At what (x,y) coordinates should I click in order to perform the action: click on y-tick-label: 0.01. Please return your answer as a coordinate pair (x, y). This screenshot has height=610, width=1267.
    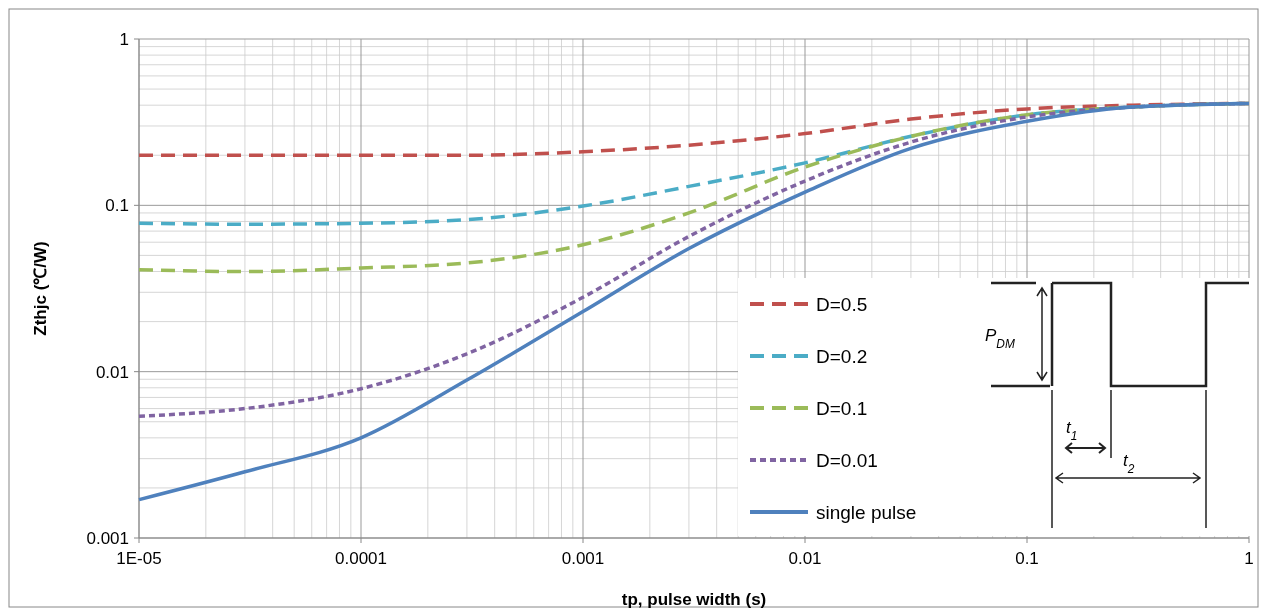
    Looking at the image, I should click on (112, 372).